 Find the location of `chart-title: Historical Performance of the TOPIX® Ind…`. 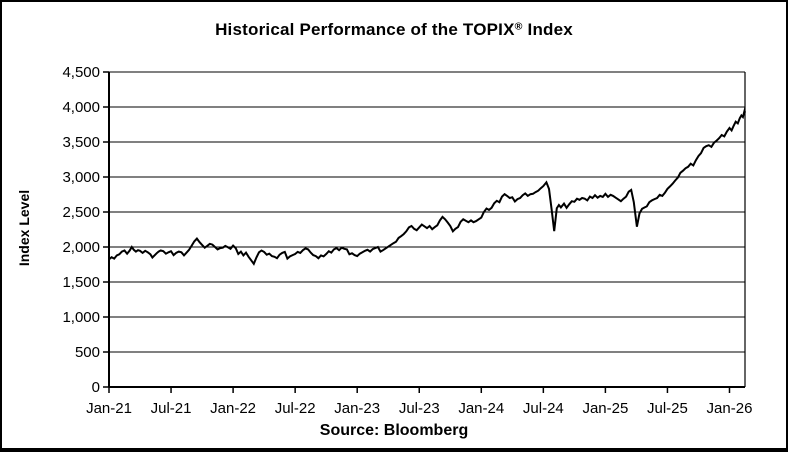

chart-title: Historical Performance of the TOPIX® Ind… is located at coordinates (394, 30).